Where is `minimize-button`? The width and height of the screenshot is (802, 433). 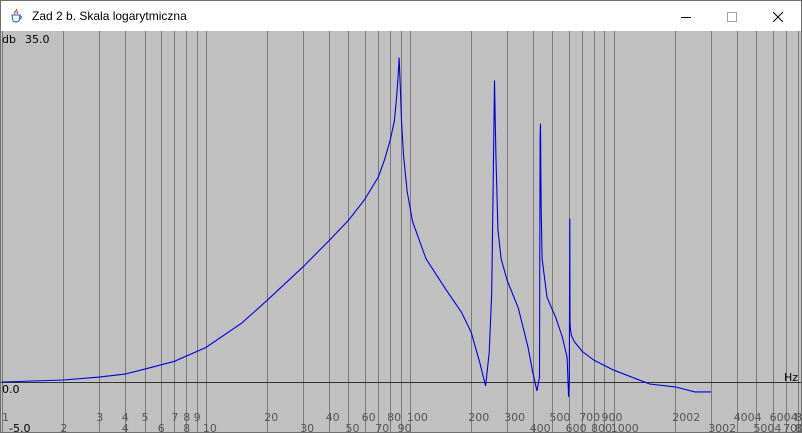
minimize-button is located at coordinates (686, 16).